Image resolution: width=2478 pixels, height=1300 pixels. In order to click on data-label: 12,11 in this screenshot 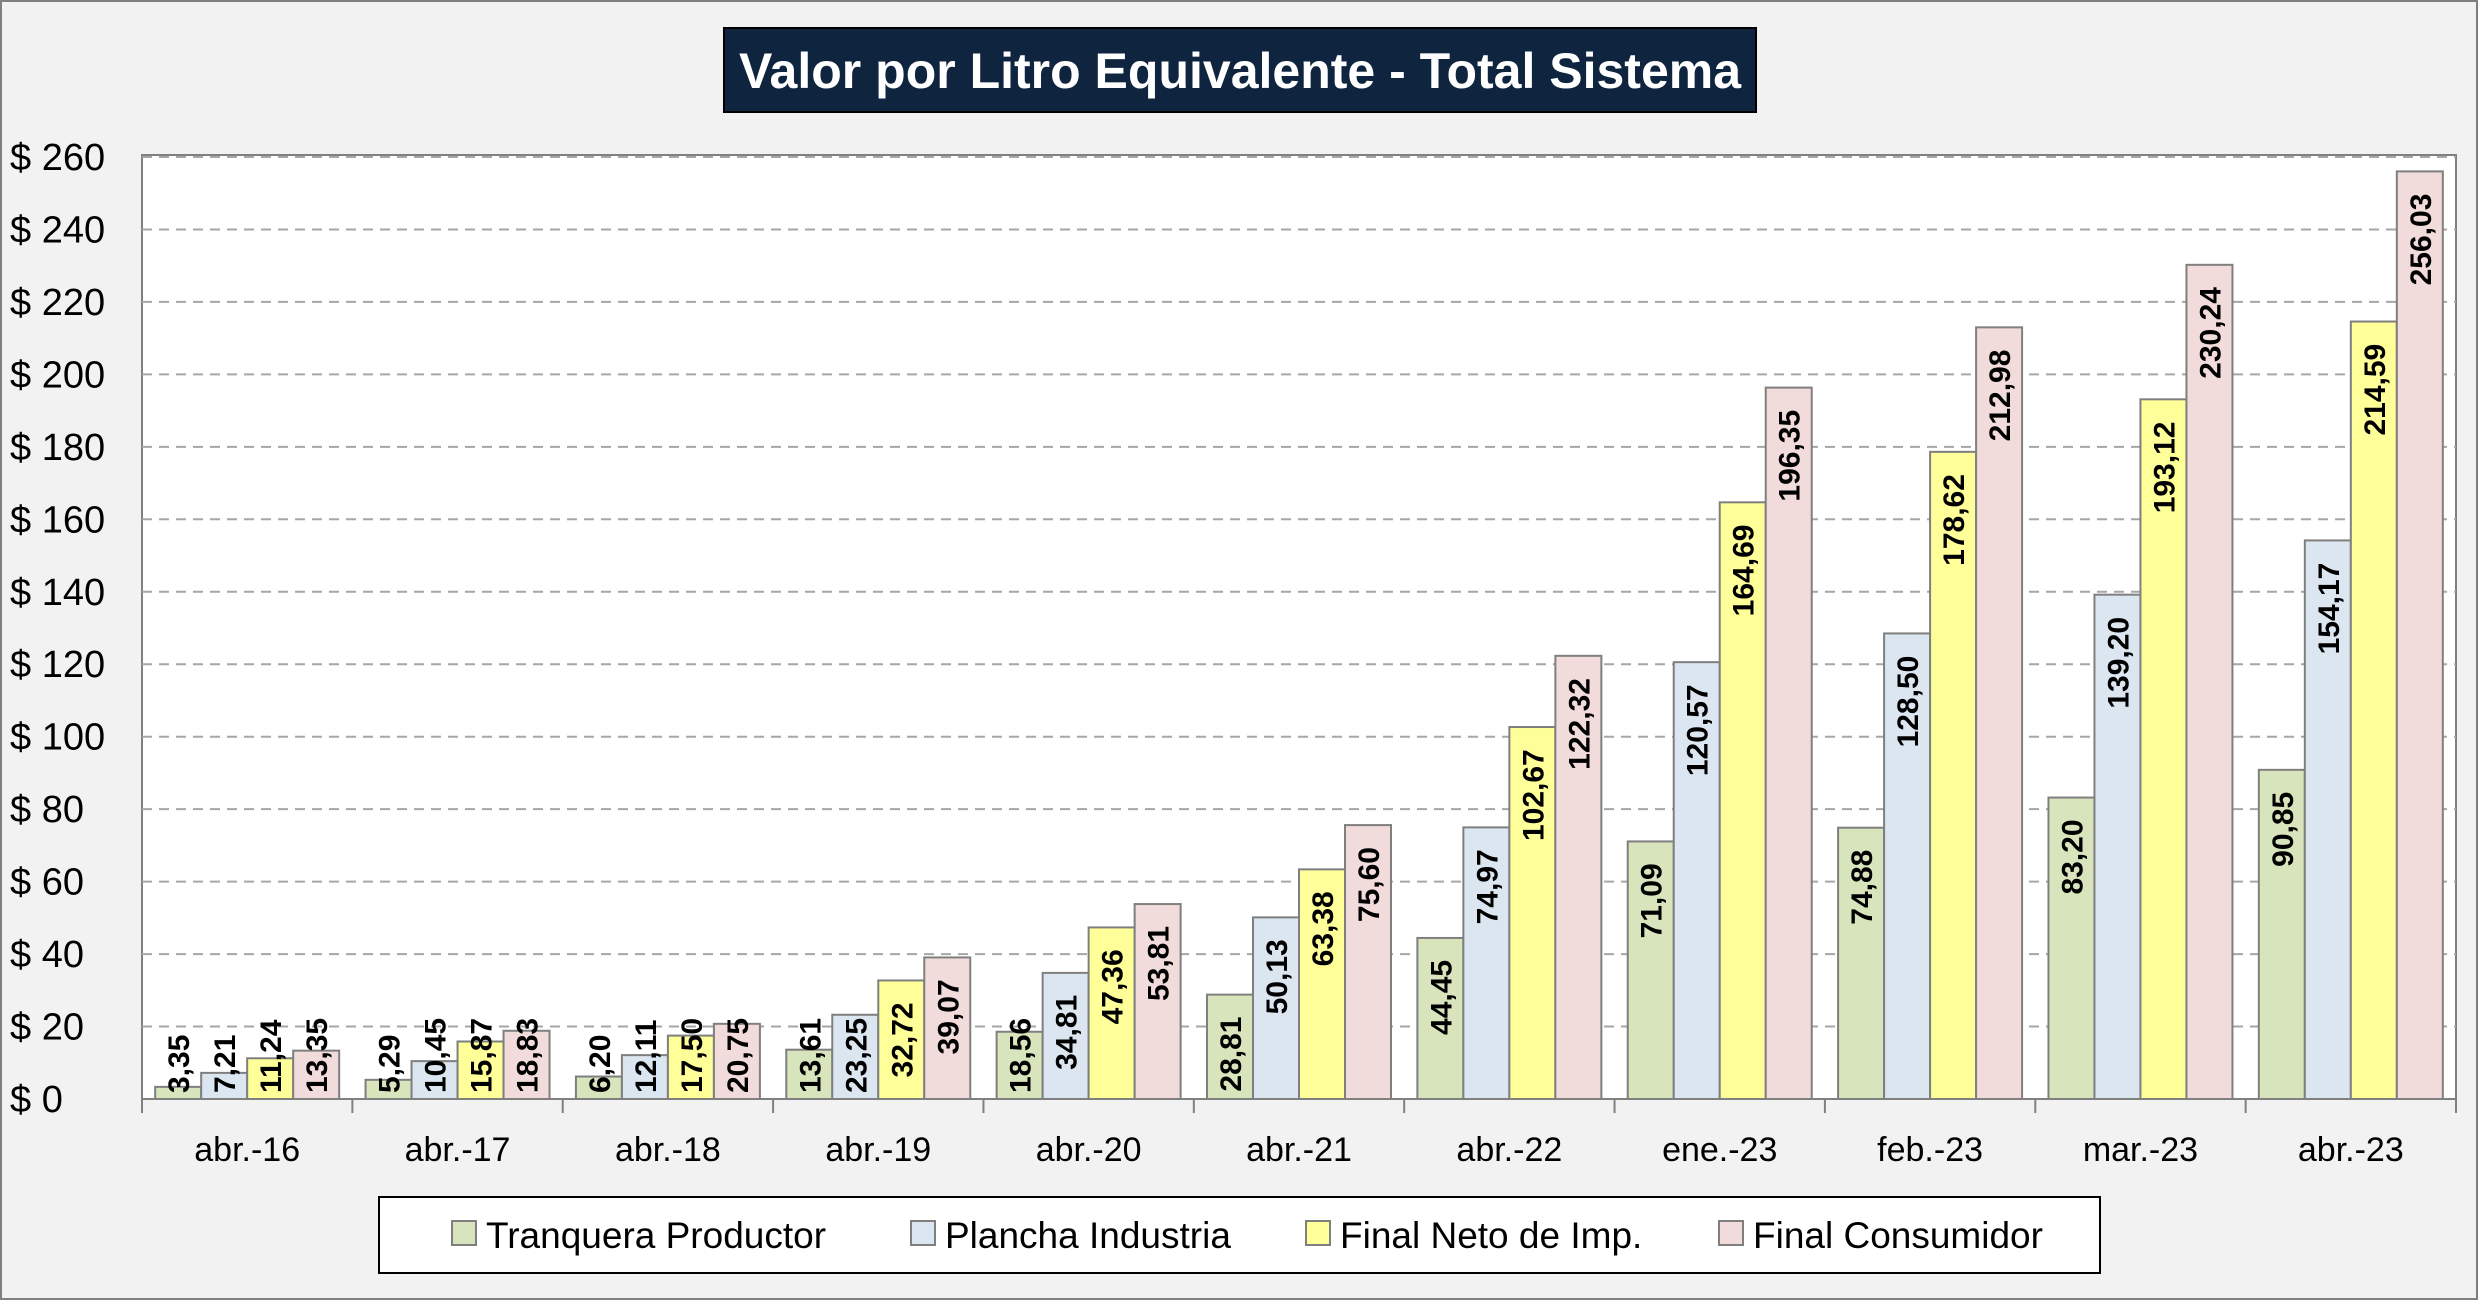, I will do `click(646, 1056)`.